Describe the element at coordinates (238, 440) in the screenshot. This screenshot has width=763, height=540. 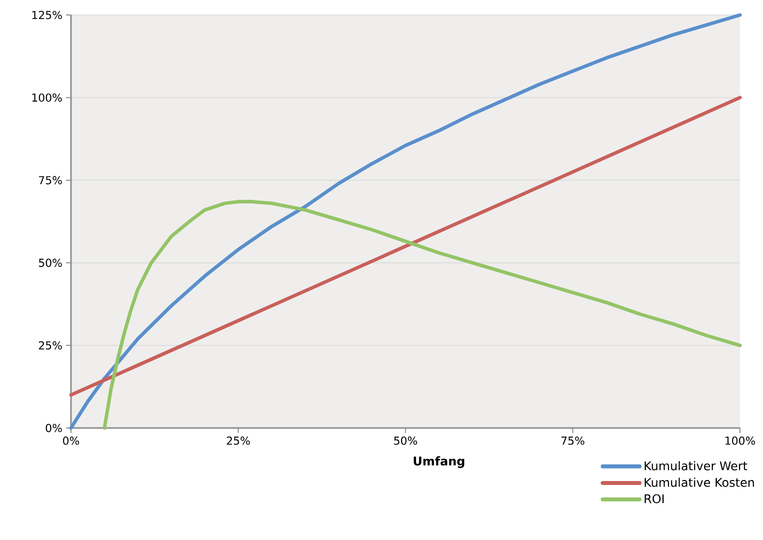
I see `x-tick-label: 25%` at that location.